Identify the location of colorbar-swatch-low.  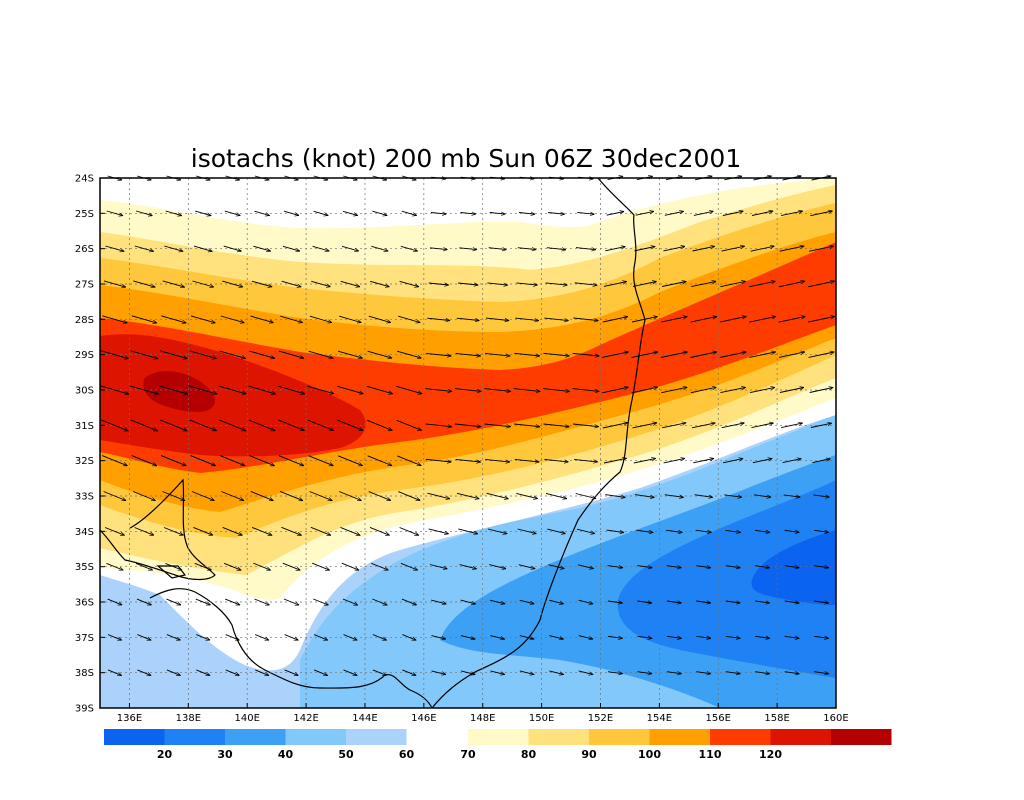
(194, 737).